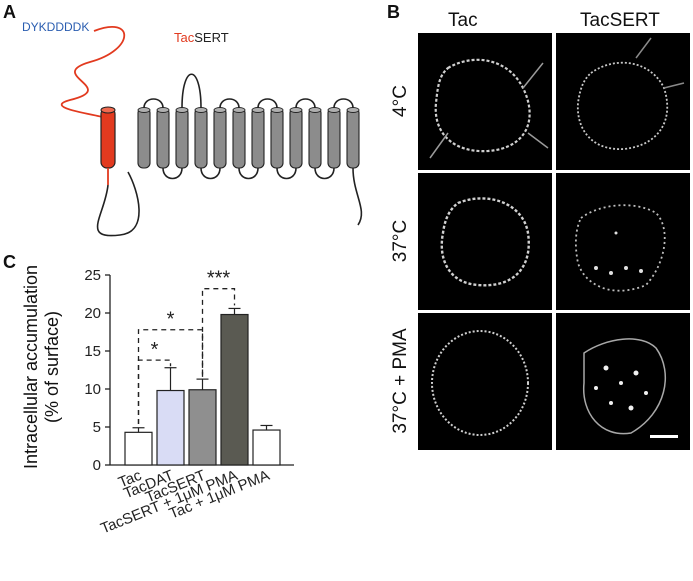 The width and height of the screenshot is (693, 581). I want to click on column-header-tac: Tac, so click(463, 20).